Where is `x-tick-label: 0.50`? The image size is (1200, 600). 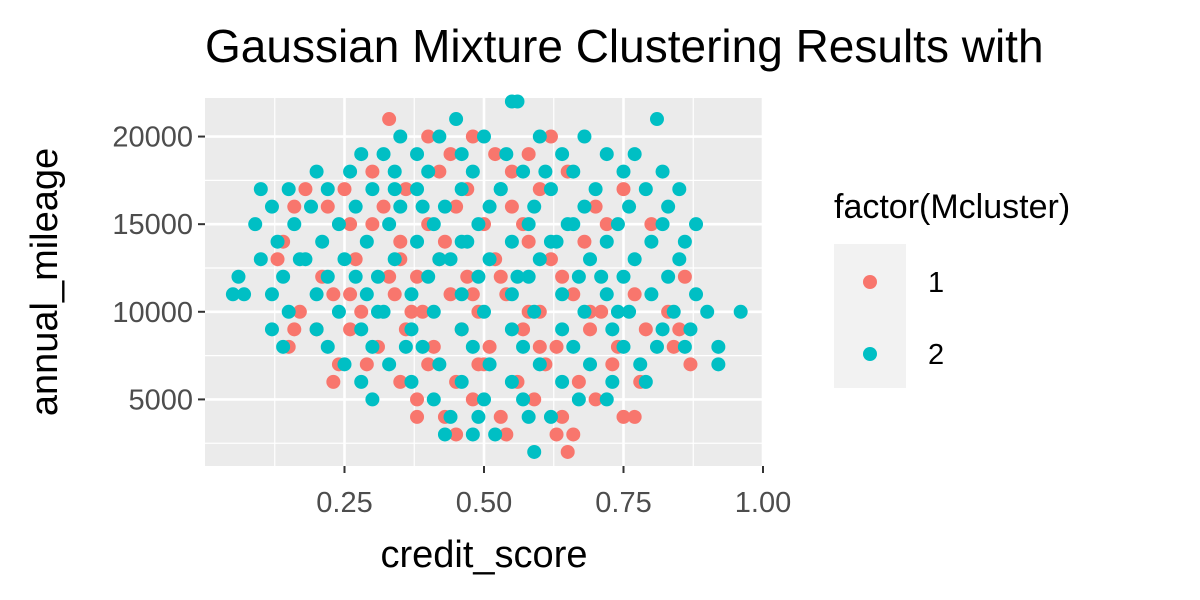 x-tick-label: 0.50 is located at coordinates (484, 503).